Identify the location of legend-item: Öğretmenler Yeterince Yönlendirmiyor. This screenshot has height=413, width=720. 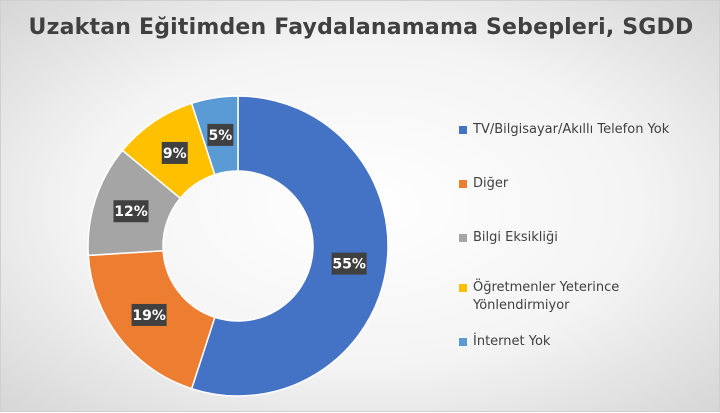
(584, 297).